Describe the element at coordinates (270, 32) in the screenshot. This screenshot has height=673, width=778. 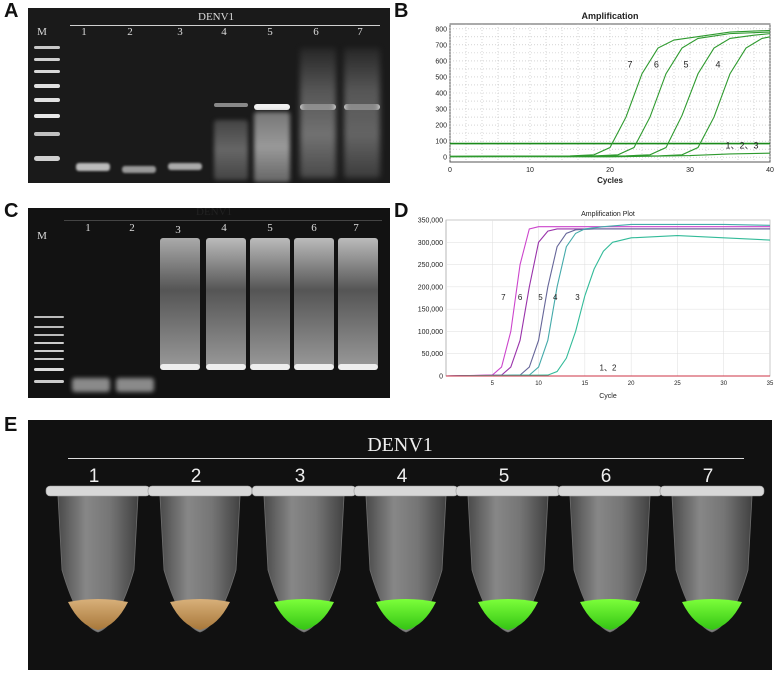
I see `gel-a-lane-label: 5` at that location.